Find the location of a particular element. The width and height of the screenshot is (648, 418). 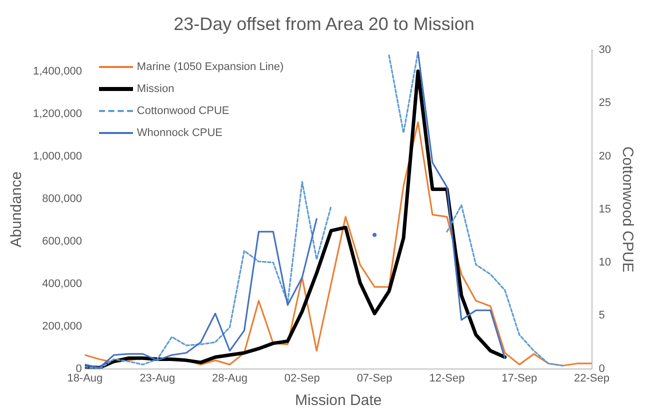

legend-label: Cottonwood CPUE is located at coordinates (183, 111).